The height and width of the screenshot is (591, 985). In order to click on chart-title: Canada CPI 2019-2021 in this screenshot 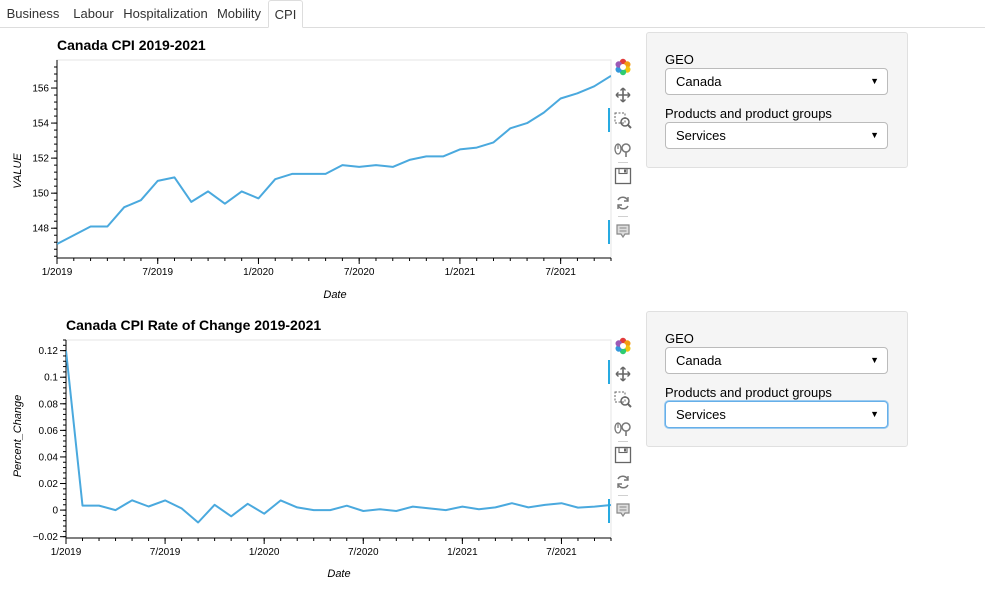, I will do `click(131, 45)`.